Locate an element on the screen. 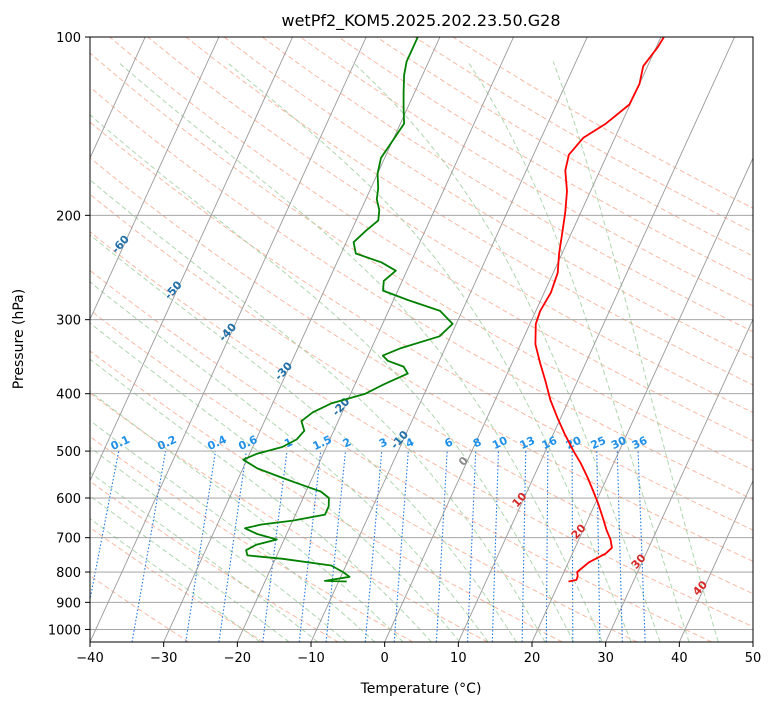  temperature-line is located at coordinates (599, 310).